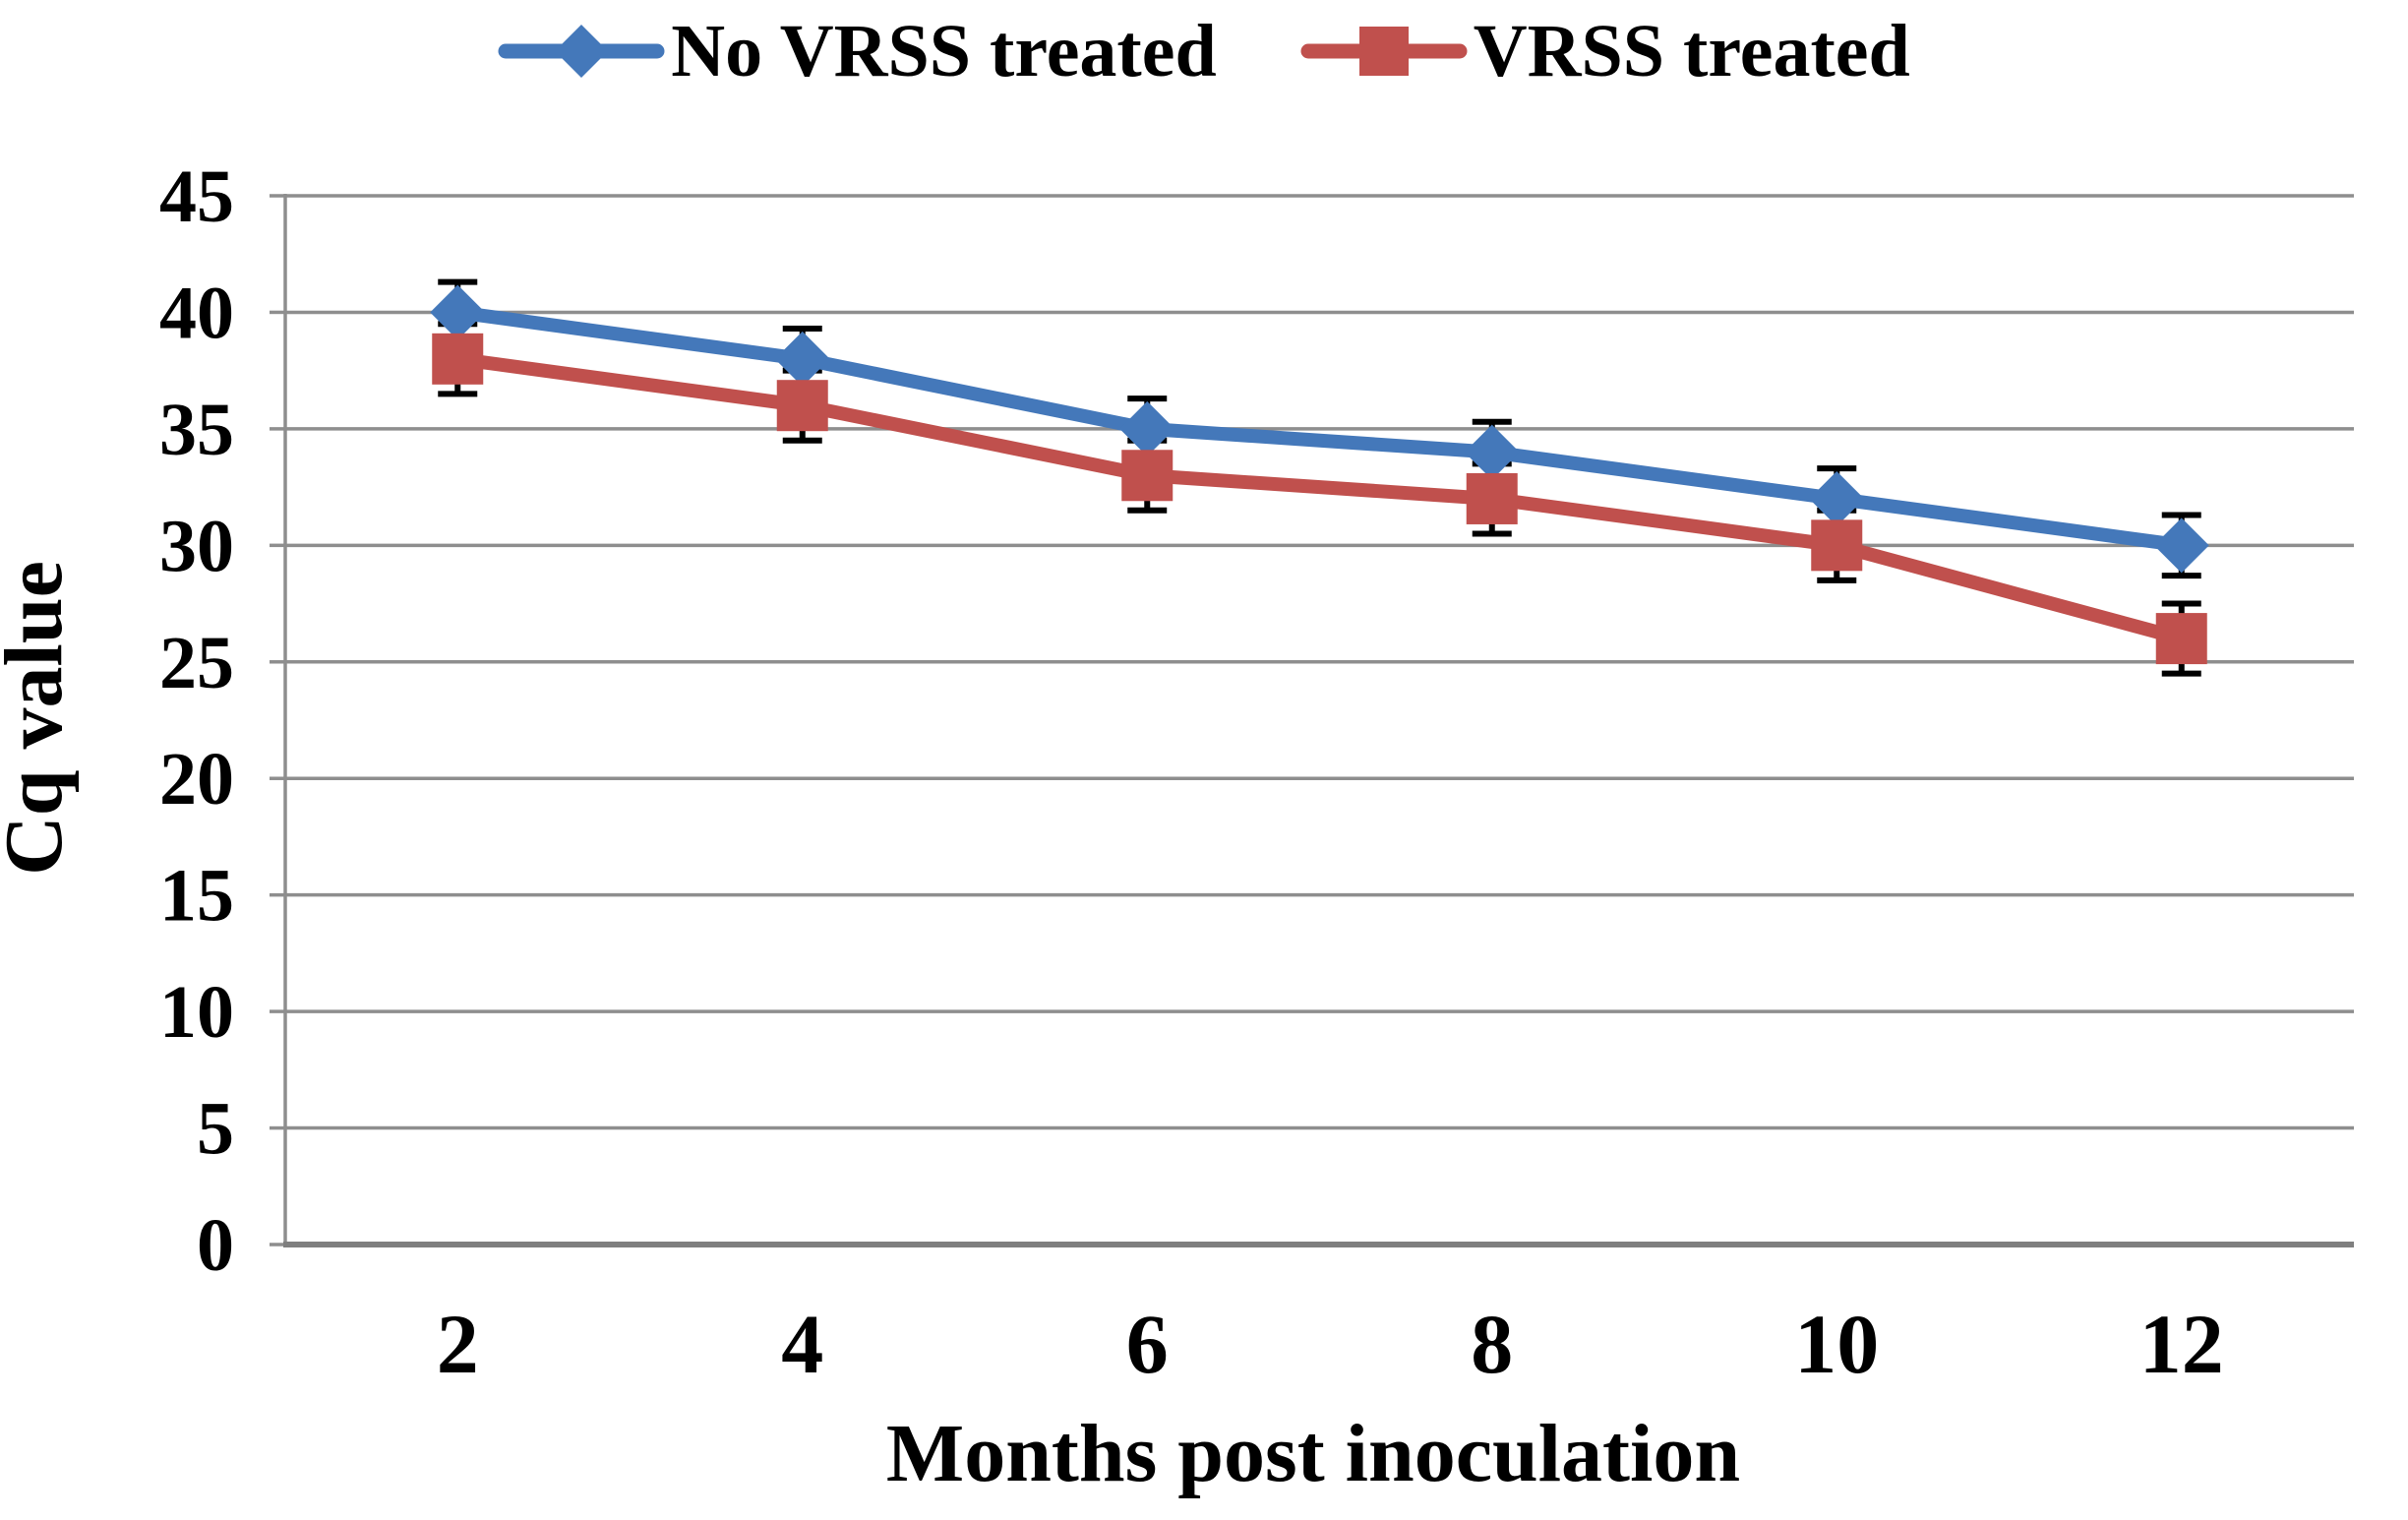 The height and width of the screenshot is (1520, 2408). I want to click on x-tick-label: 12, so click(2181, 1344).